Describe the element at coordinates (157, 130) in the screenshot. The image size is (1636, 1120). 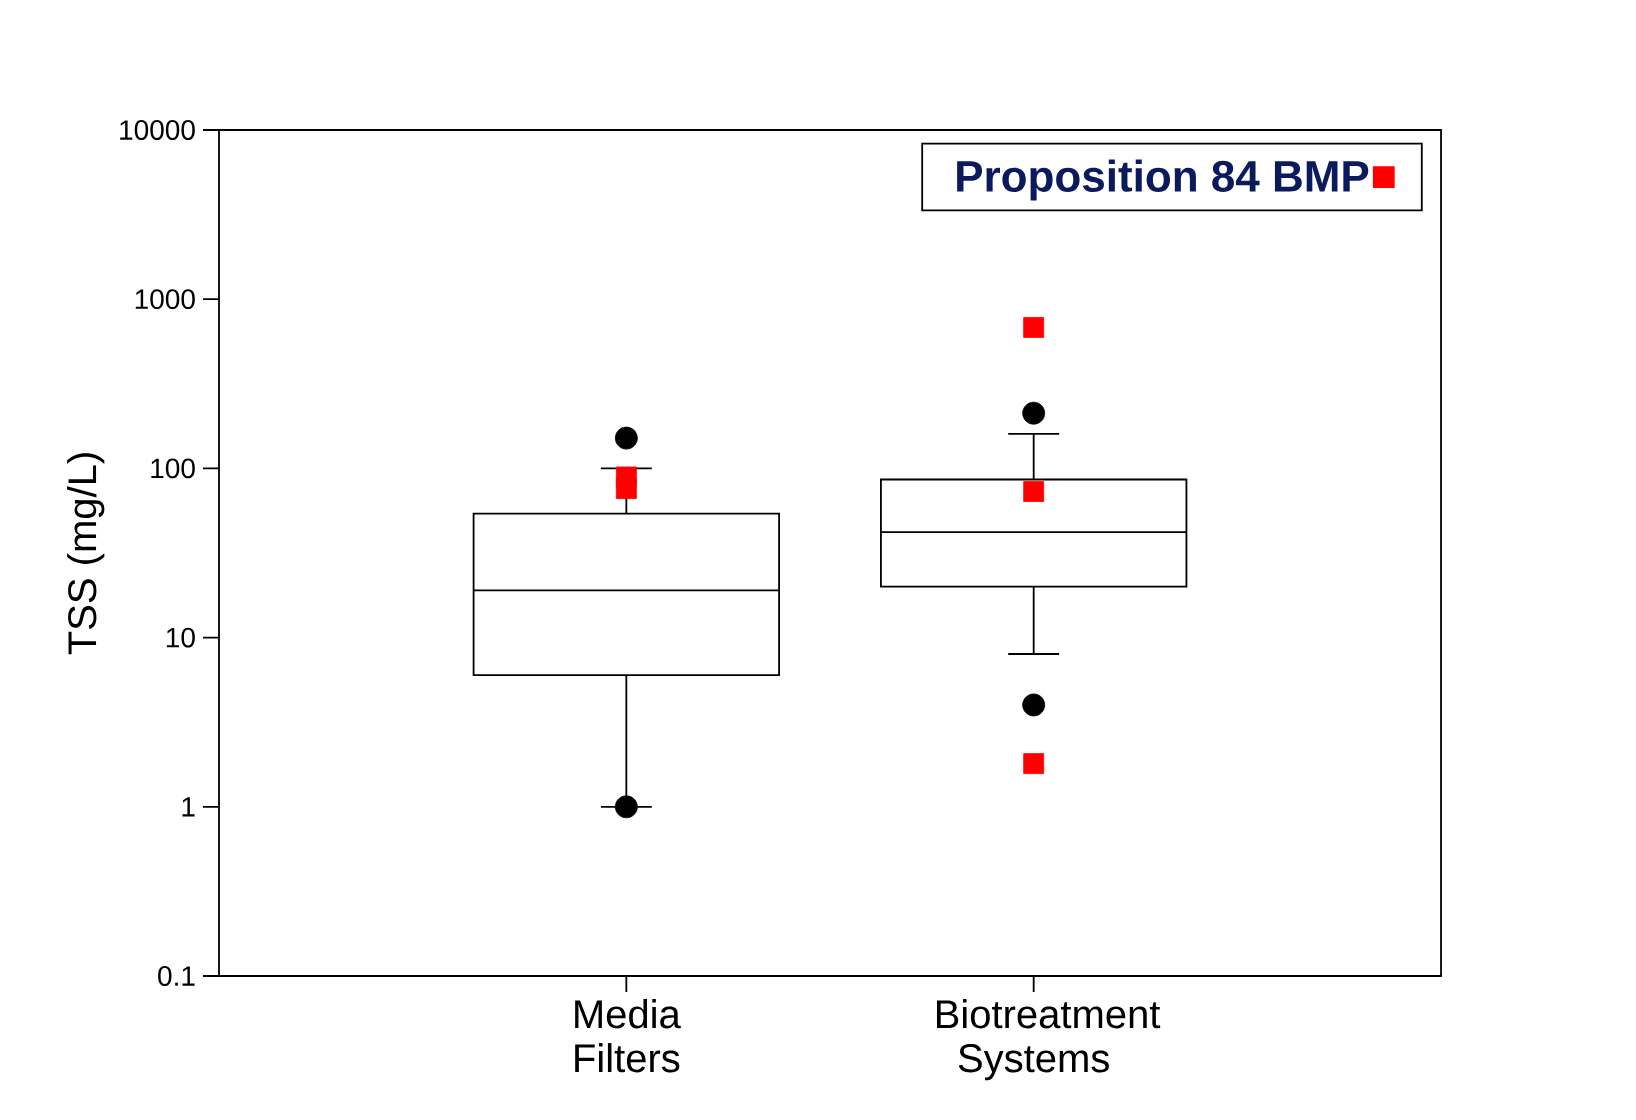
I see `y-tick-label: 10000` at that location.